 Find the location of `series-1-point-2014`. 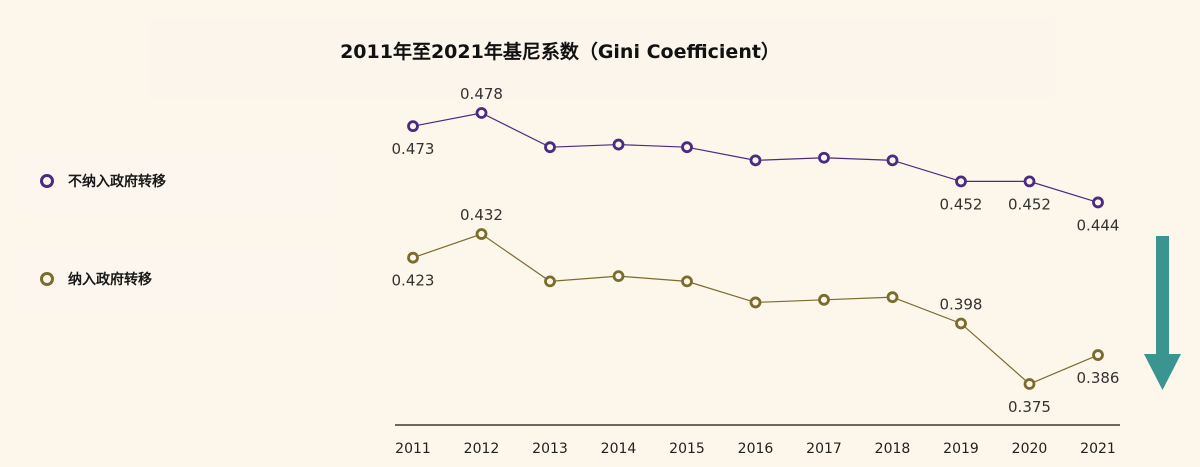

series-1-point-2014 is located at coordinates (618, 144).